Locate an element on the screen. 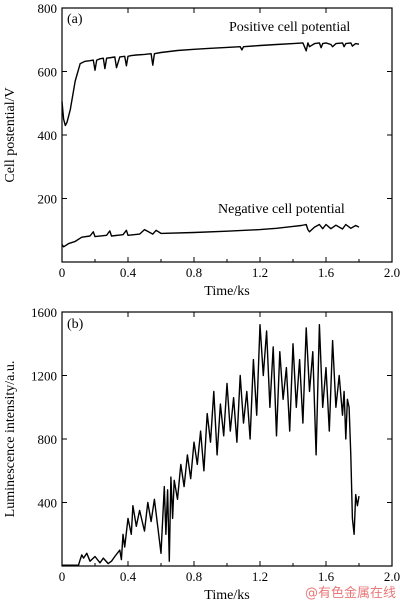  panel-label-b: (b) is located at coordinates (75, 324).